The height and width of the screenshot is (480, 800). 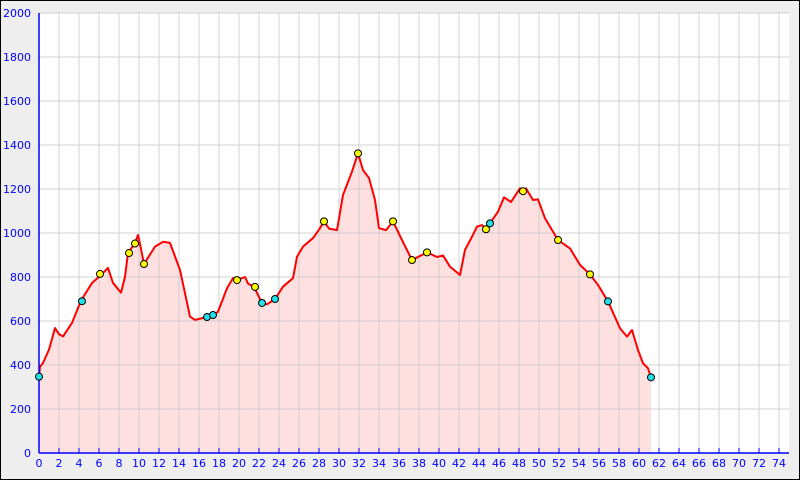 I want to click on x-tick-label: 28, so click(x=319, y=463).